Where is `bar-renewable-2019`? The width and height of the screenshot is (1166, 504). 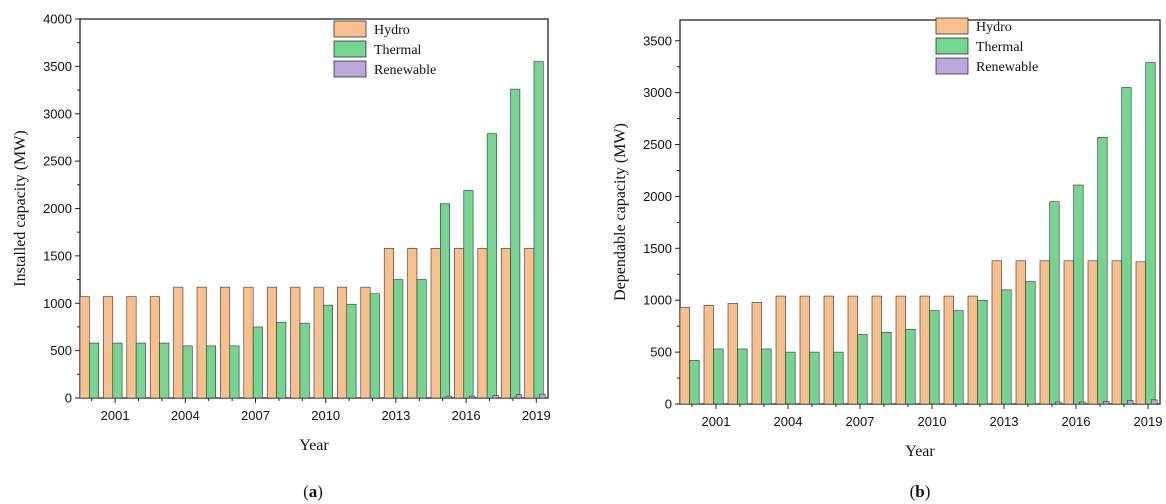
bar-renewable-2019 is located at coordinates (1154, 402).